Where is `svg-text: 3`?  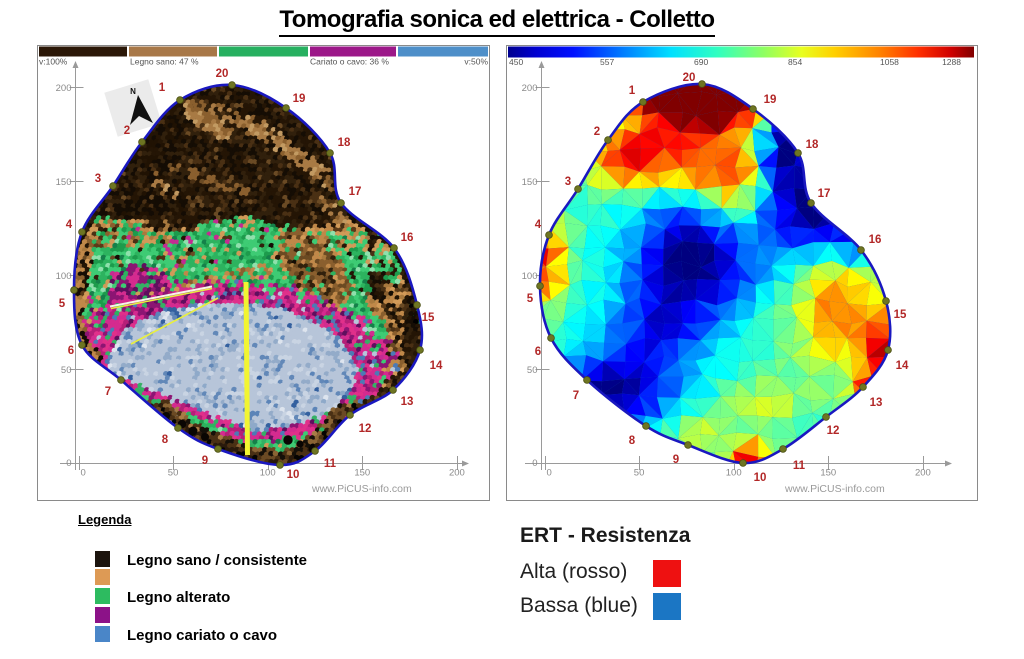
svg-text: 3 is located at coordinates (98, 179).